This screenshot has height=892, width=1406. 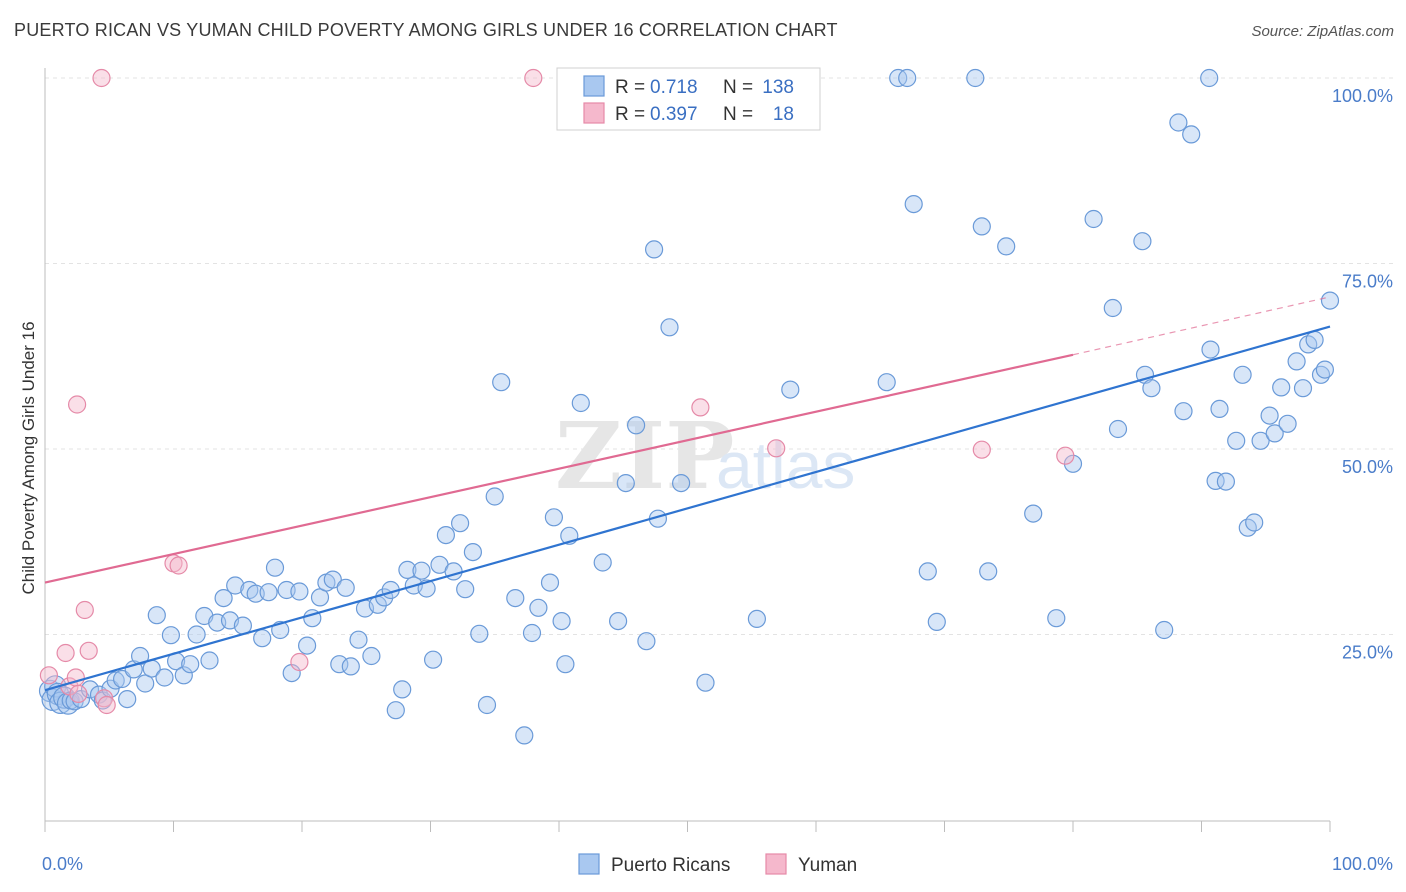 What do you see at coordinates (1367, 282) in the screenshot?
I see `y-tick-label: 75.0%` at bounding box center [1367, 282].